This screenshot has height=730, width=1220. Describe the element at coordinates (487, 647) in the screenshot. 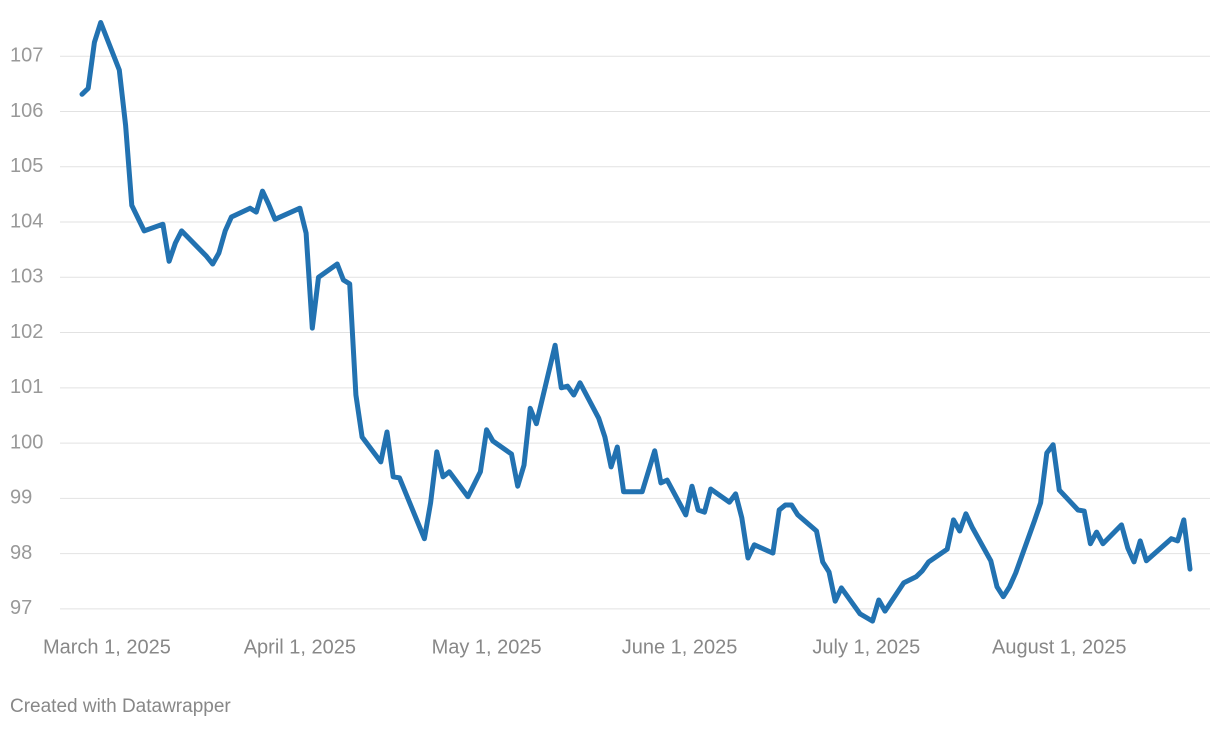

I see `x-tick-label: May 1, 2025` at that location.